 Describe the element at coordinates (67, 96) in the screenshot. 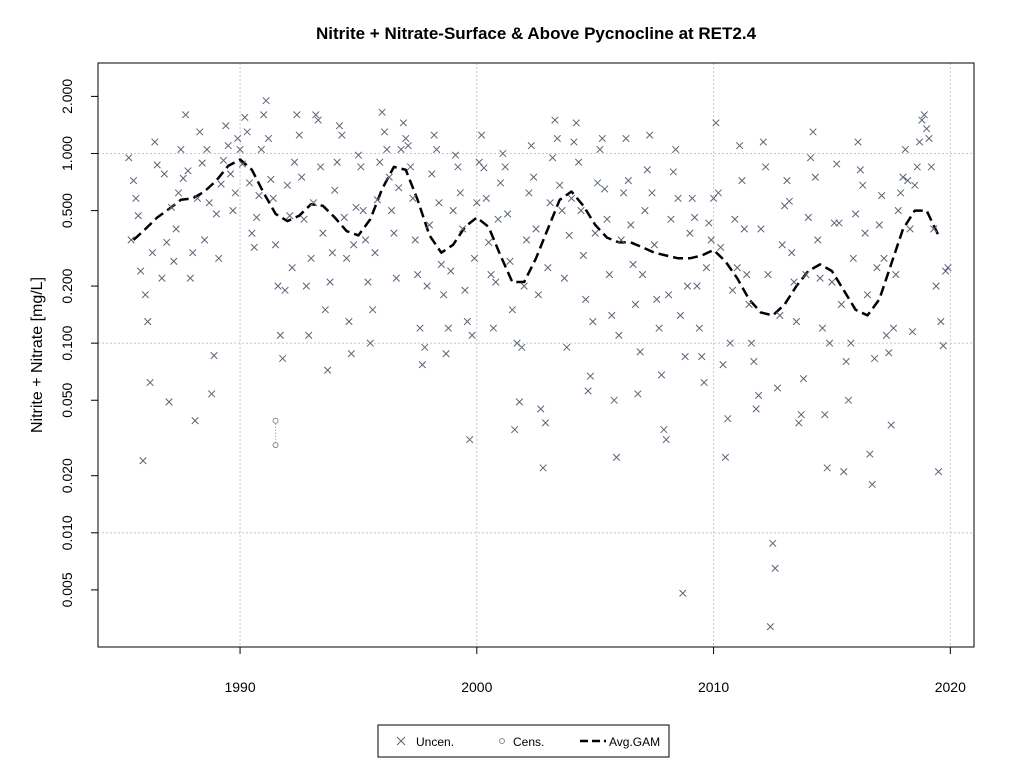

I see `y-tick-label: 2.000` at that location.